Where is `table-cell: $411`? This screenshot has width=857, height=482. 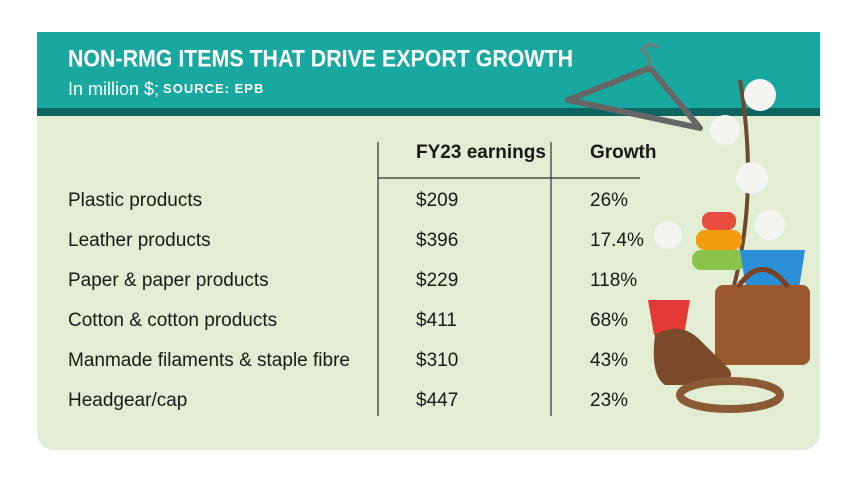 table-cell: $411 is located at coordinates (436, 320).